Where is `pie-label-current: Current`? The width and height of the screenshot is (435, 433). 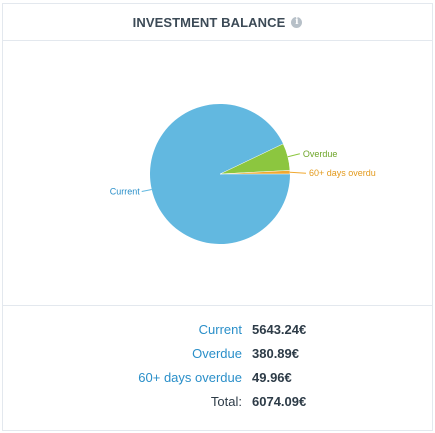 pie-label-current: Current is located at coordinates (125, 191).